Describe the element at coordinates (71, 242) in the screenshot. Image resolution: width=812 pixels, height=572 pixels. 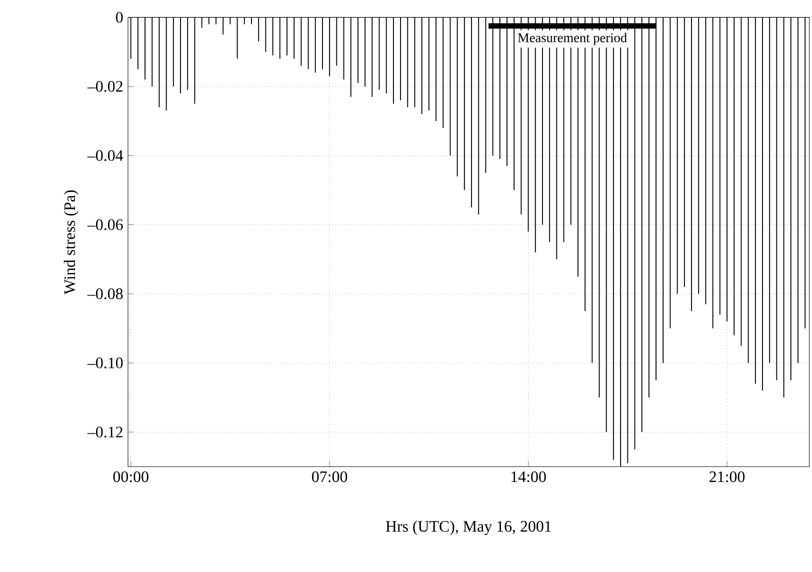
I see `y-axis-title: Wind stress (Pa)` at that location.